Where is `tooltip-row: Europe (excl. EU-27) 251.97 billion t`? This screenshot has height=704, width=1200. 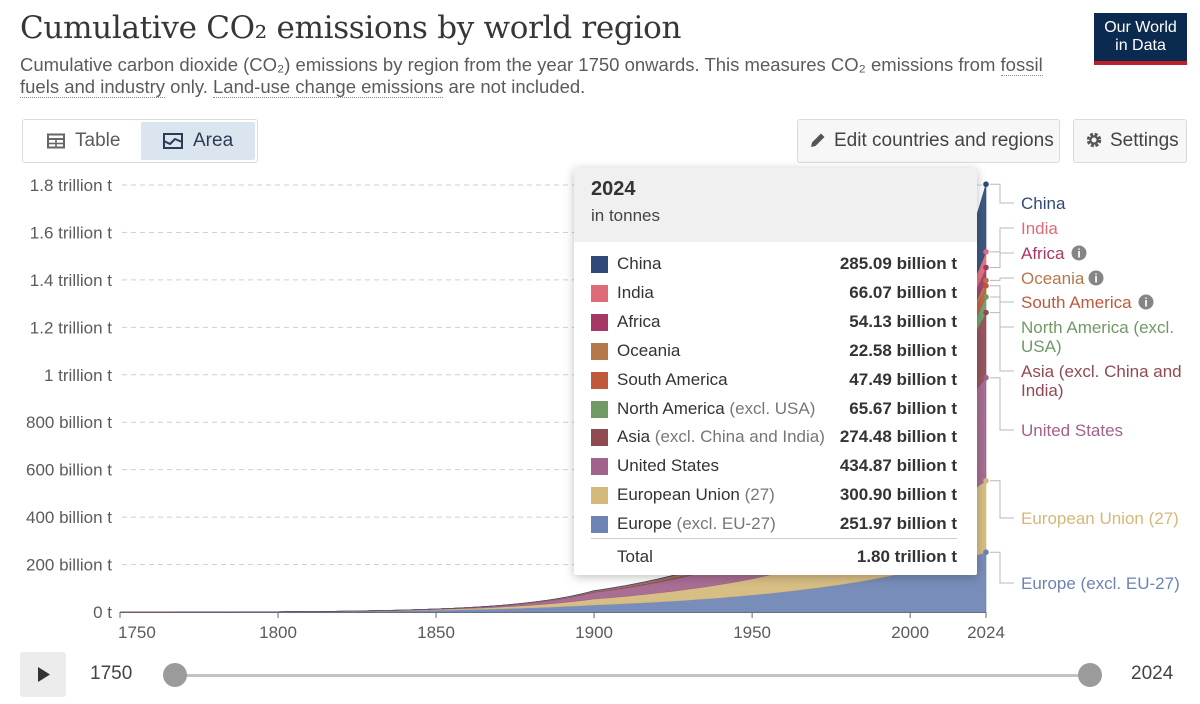 tooltip-row: Europe (excl. EU-27) 251.97 billion t is located at coordinates (774, 526).